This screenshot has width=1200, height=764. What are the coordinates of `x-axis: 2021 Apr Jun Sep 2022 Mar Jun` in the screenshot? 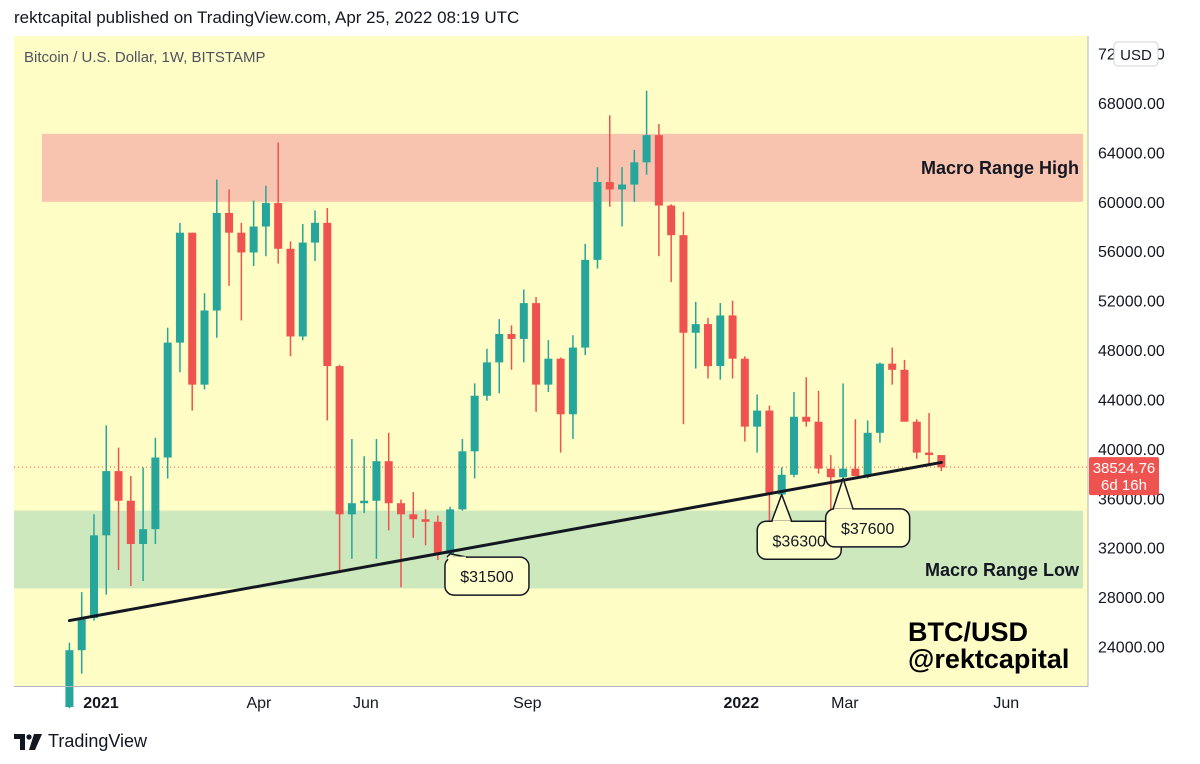 It's located at (551, 703).